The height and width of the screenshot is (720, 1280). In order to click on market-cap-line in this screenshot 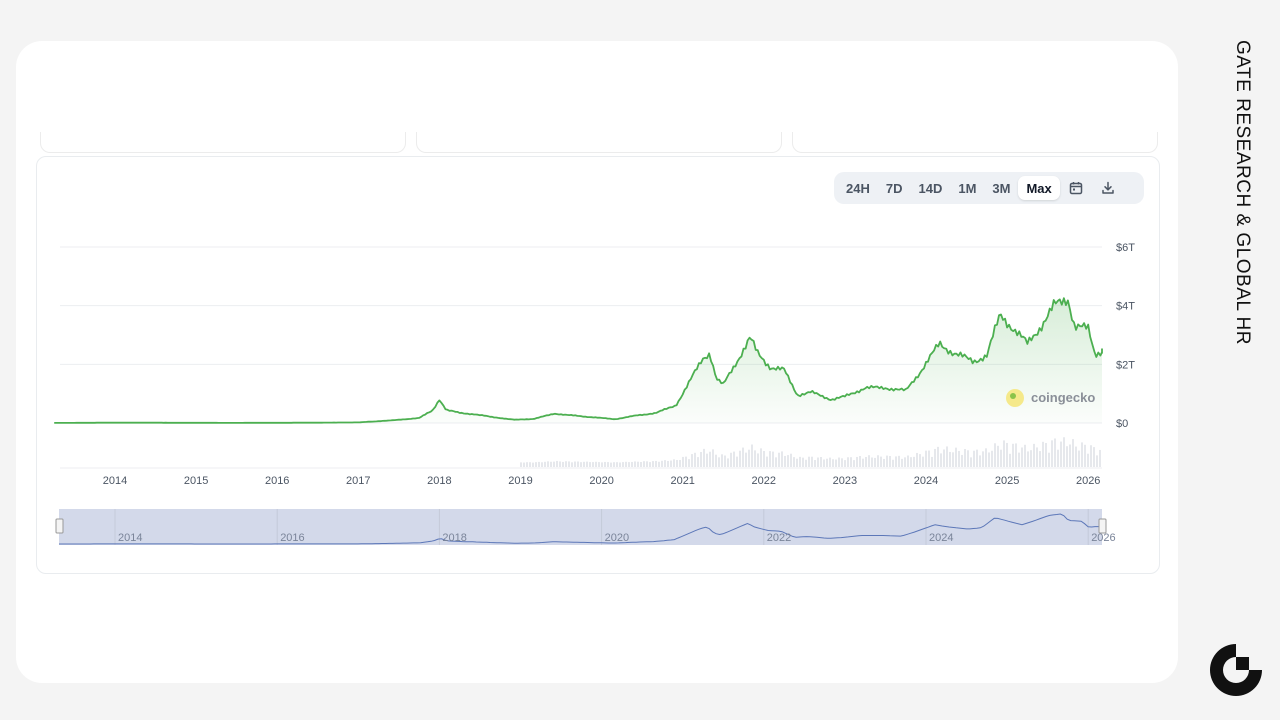, I will do `click(578, 360)`.